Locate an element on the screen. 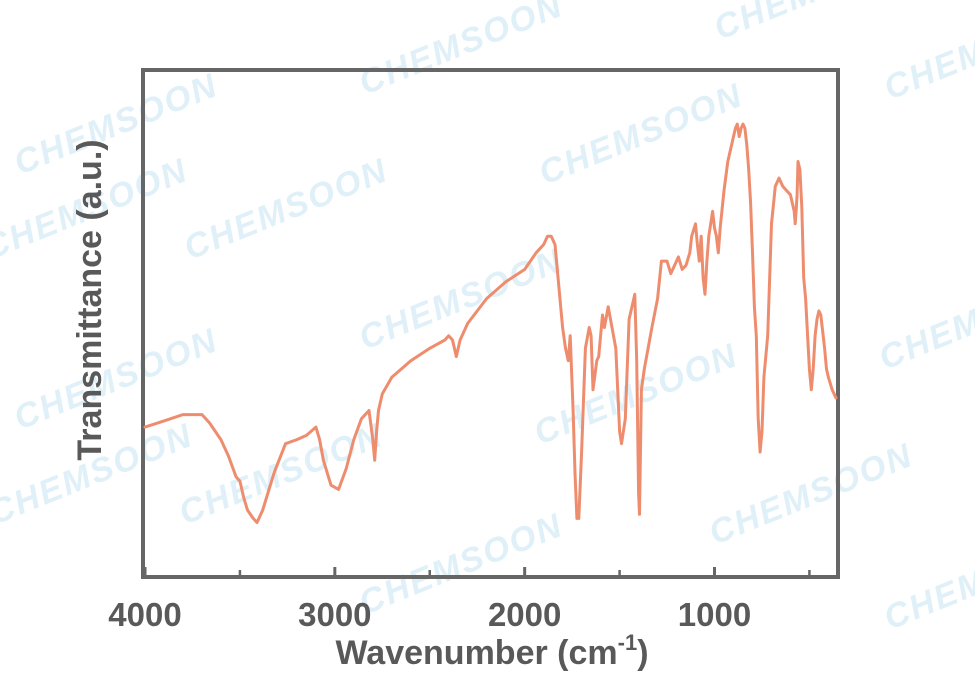  x-tick-label: 1000 is located at coordinates (714, 614).